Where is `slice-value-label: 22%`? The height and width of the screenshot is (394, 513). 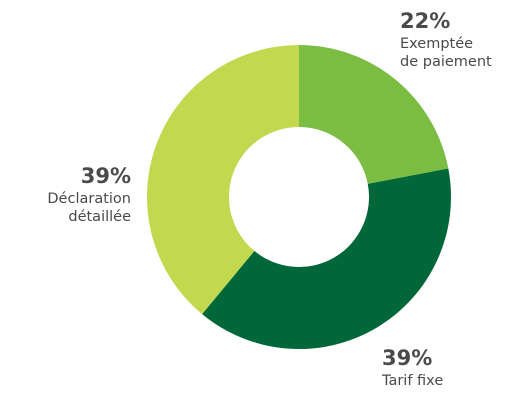
slice-value-label: 22% is located at coordinates (425, 21).